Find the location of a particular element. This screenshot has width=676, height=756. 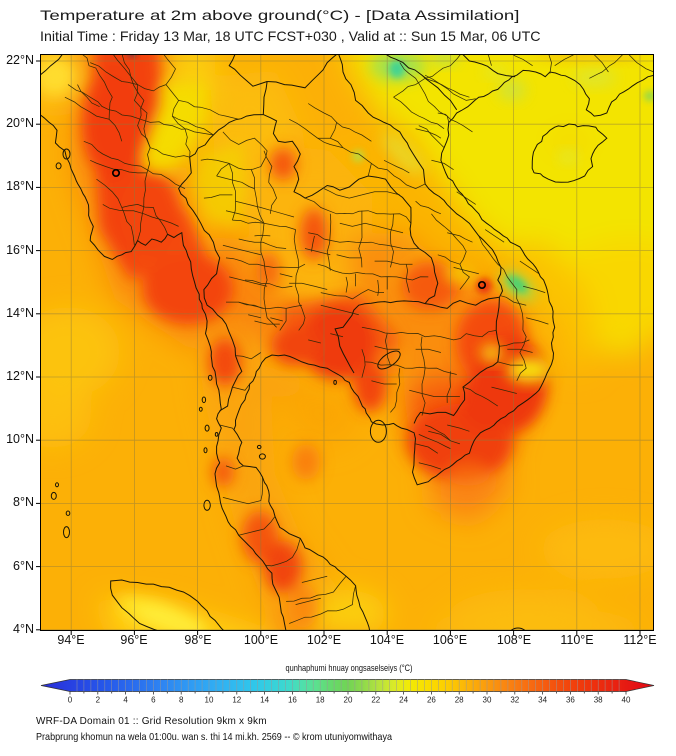

svg-text: 4 is located at coordinates (125, 700).